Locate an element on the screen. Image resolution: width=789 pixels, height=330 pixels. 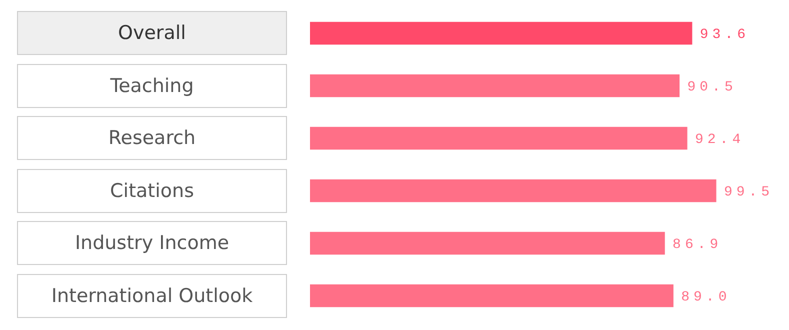
y-tick-label: Industry Income is located at coordinates (152, 243).